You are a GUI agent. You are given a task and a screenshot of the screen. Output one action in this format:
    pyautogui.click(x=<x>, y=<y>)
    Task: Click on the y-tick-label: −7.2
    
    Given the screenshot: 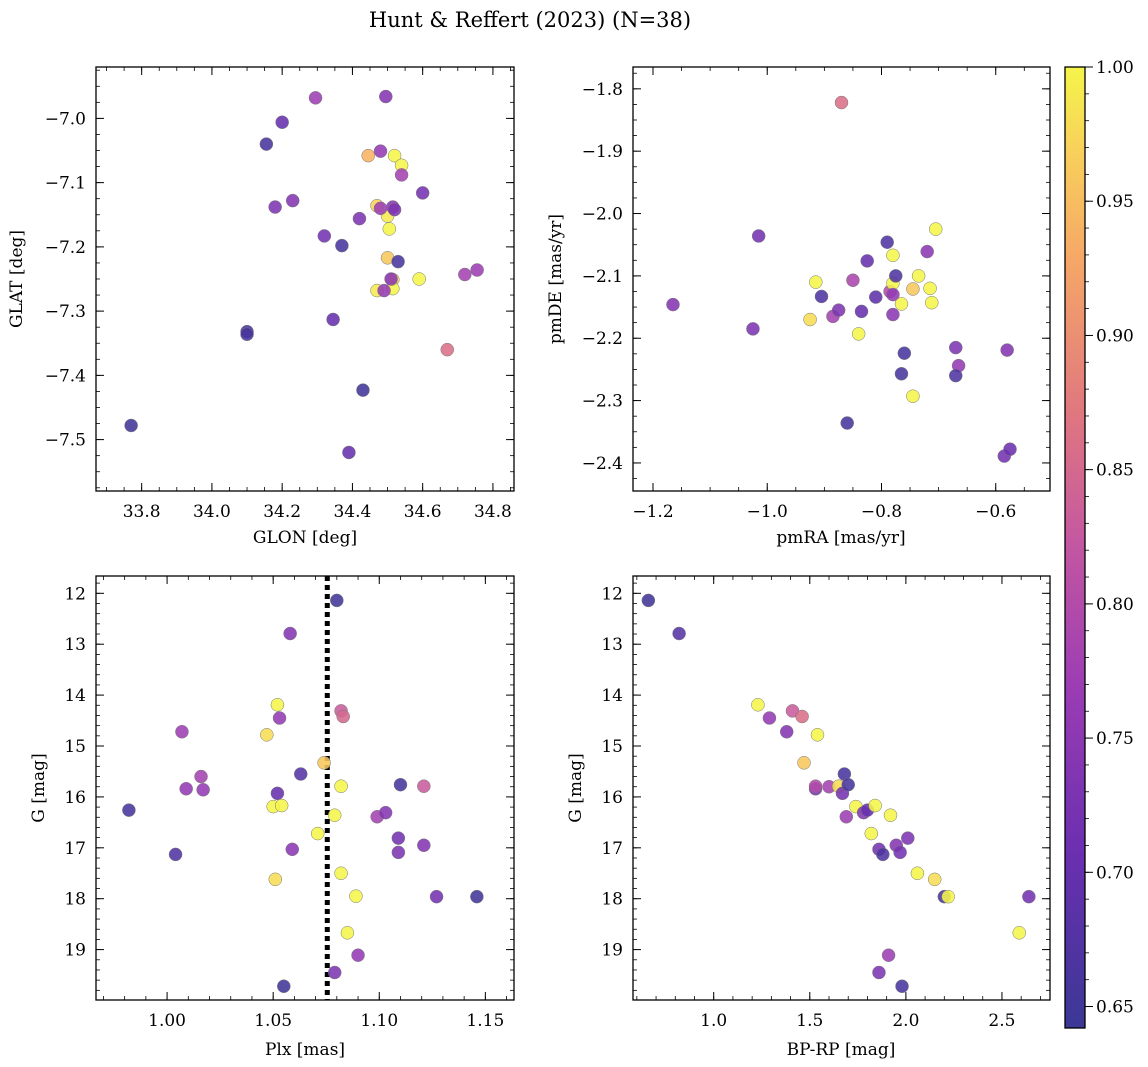 What is the action you would take?
    pyautogui.click(x=65, y=248)
    